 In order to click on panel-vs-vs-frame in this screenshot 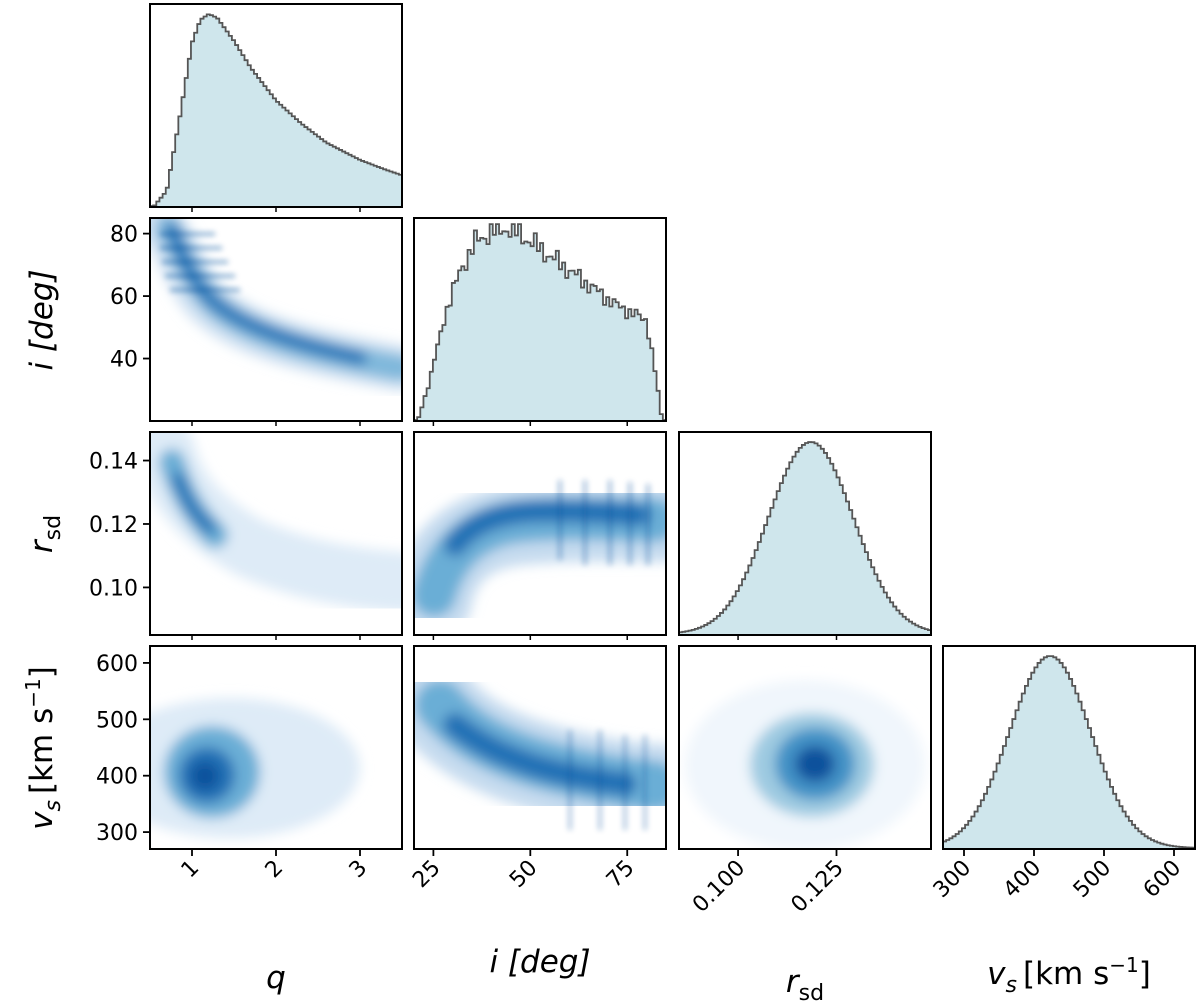, I will do `click(1069, 747)`.